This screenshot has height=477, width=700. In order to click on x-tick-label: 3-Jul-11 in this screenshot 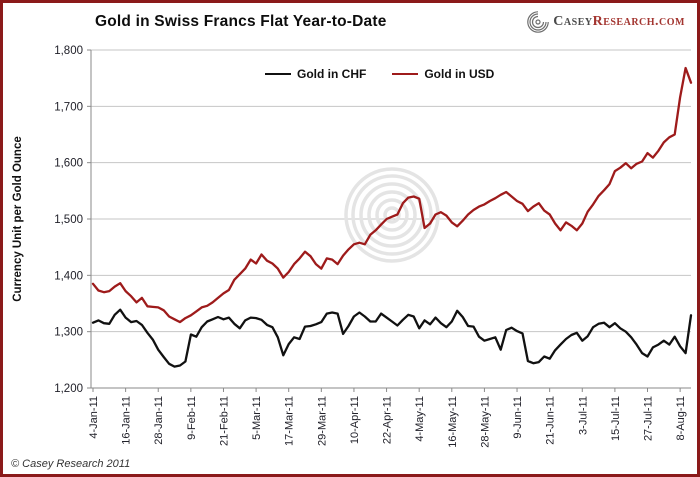, I will do `click(583, 415)`.